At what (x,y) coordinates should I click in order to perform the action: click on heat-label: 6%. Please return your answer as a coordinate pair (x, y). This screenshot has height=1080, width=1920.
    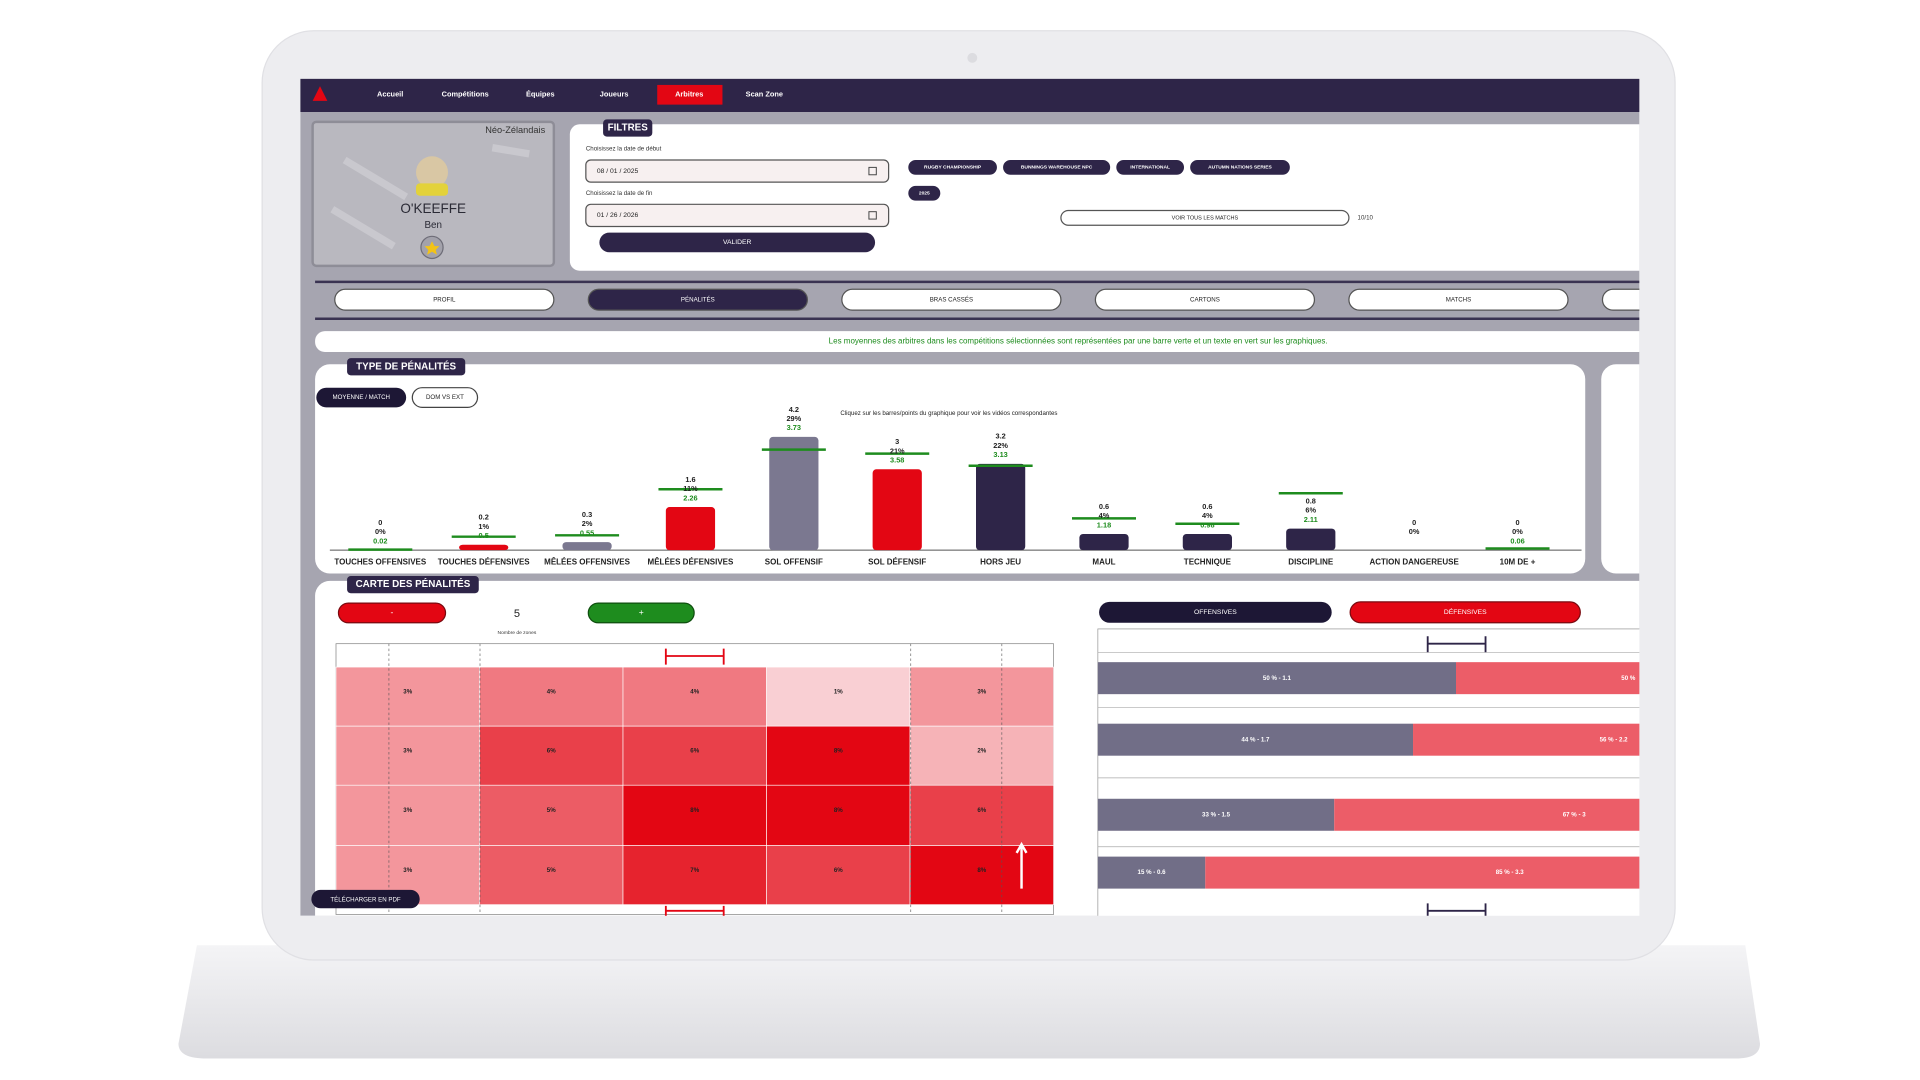
    Looking at the image, I should click on (838, 870).